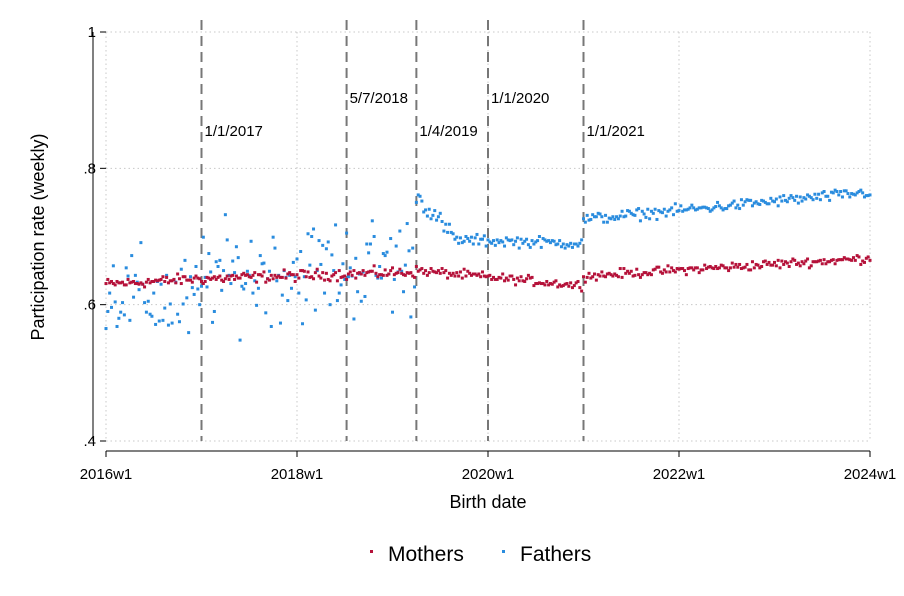  Describe the element at coordinates (379, 98) in the screenshot. I see `event-line-label: 5/7/2018` at that location.